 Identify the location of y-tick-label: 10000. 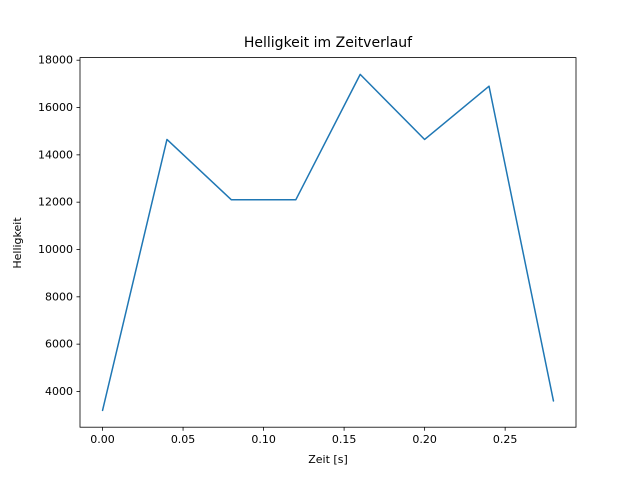
(55, 249).